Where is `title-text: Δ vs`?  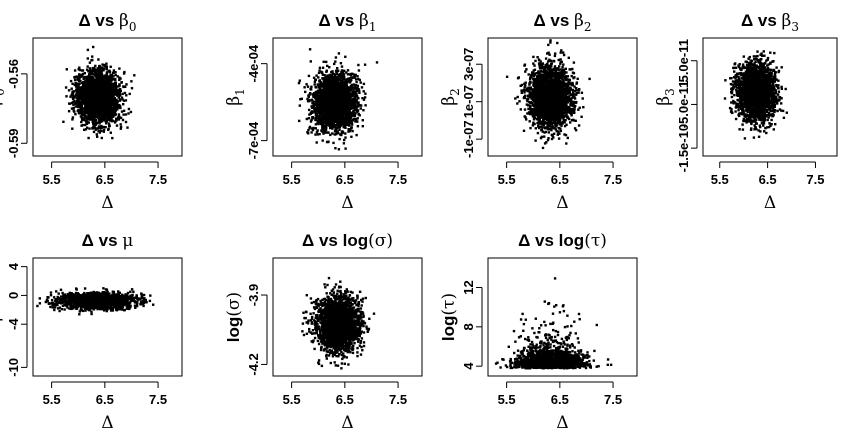 title-text: Δ vs is located at coordinates (98, 20).